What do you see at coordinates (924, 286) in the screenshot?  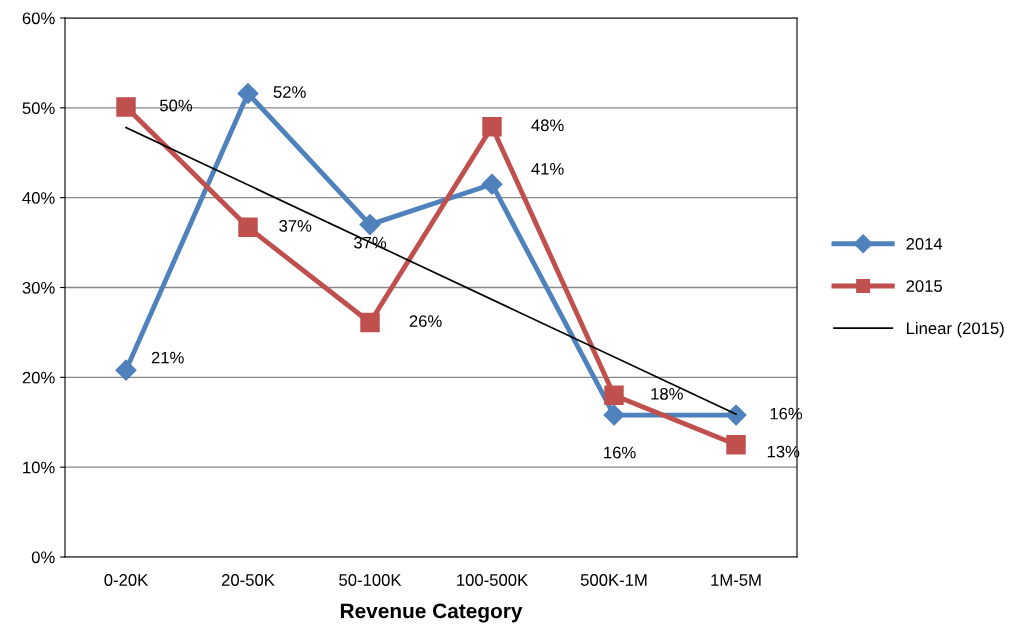 I see `legend-label: 2015` at bounding box center [924, 286].